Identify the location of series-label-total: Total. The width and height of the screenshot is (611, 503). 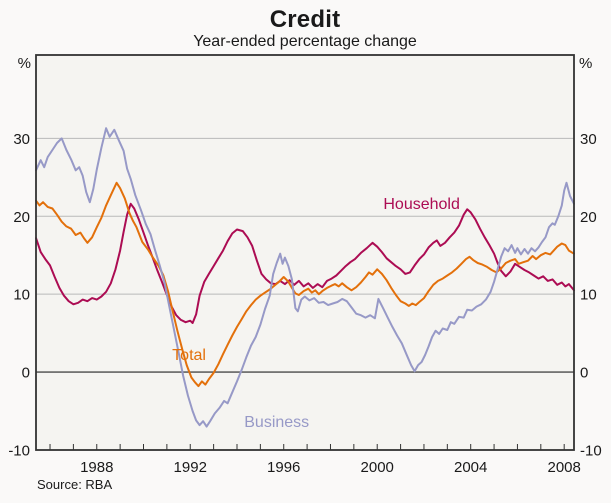
(189, 355).